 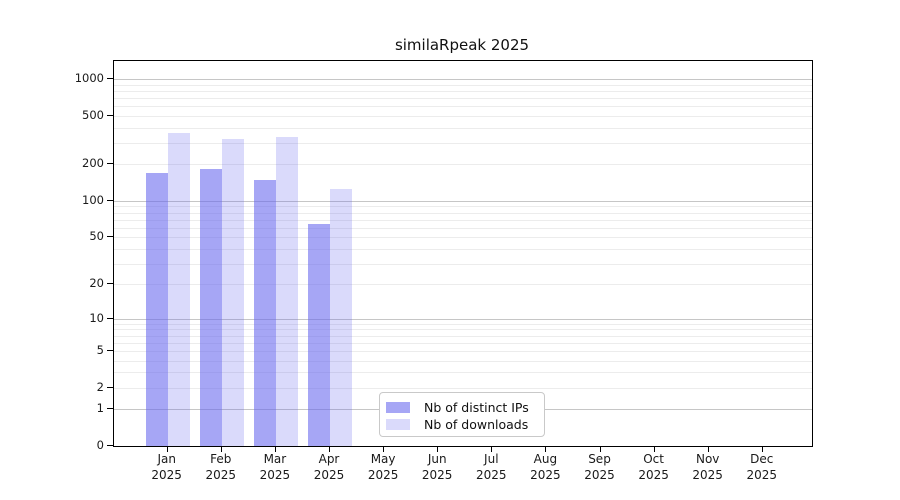 What do you see at coordinates (384, 449) in the screenshot?
I see `x-tick-mark-may` at bounding box center [384, 449].